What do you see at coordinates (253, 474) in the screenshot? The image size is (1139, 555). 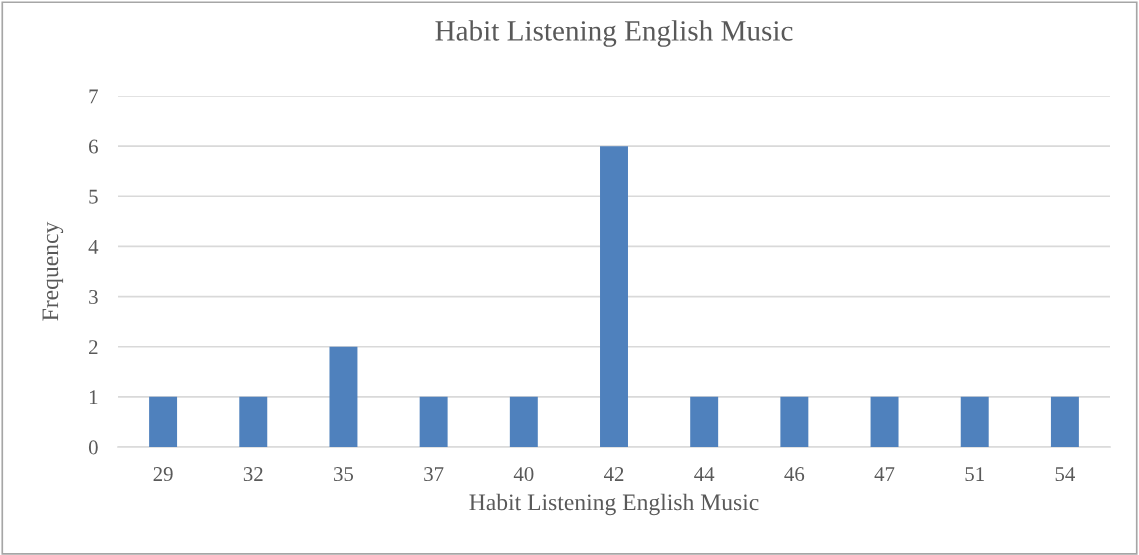 I see `x-tick-label: 32` at bounding box center [253, 474].